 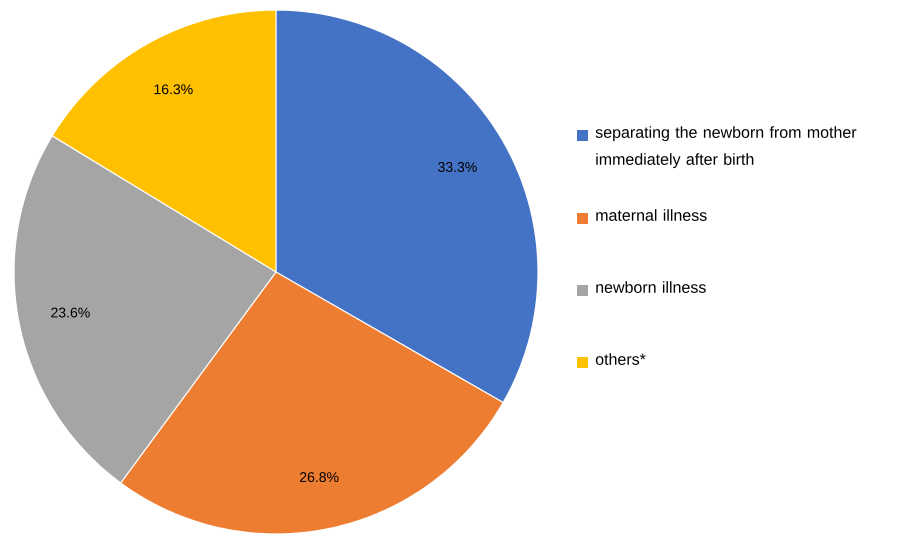 What do you see at coordinates (726, 147) in the screenshot?
I see `legend-label: separating the newborn from mother immediately after birth` at bounding box center [726, 147].